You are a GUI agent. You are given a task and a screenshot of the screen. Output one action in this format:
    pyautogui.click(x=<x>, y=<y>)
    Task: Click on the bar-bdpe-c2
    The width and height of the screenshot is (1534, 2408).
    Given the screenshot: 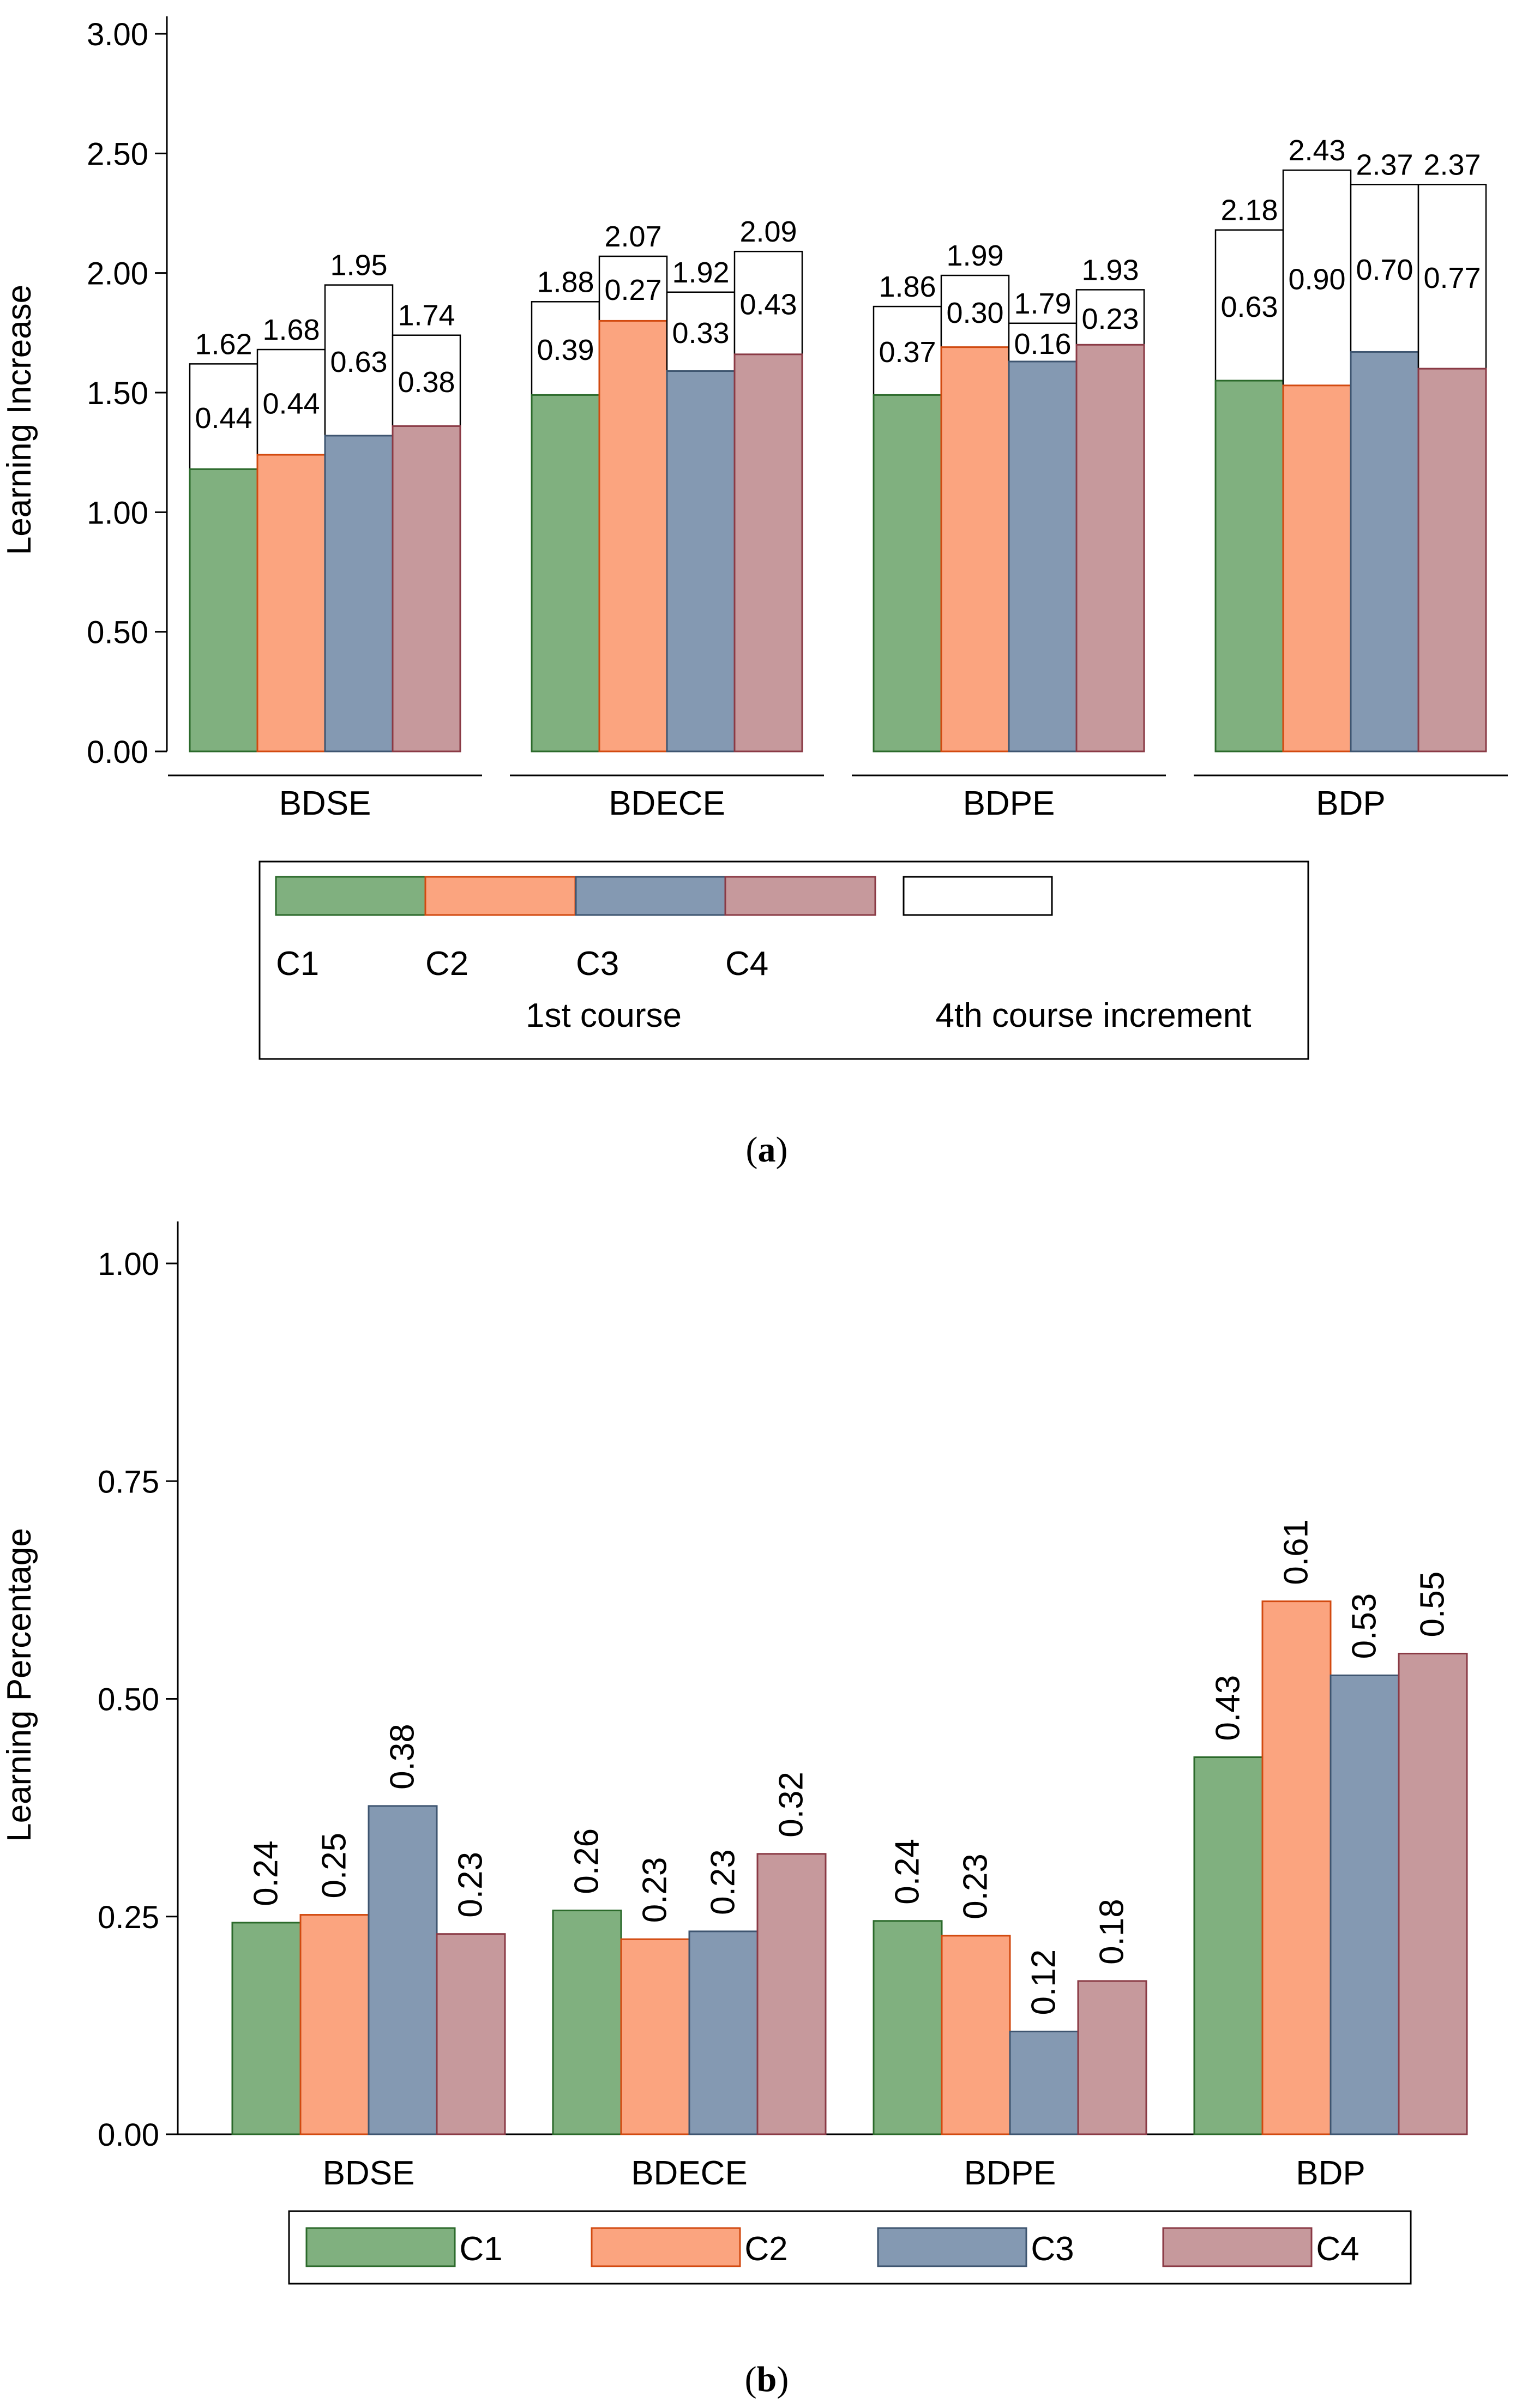 What is the action you would take?
    pyautogui.click(x=976, y=2035)
    